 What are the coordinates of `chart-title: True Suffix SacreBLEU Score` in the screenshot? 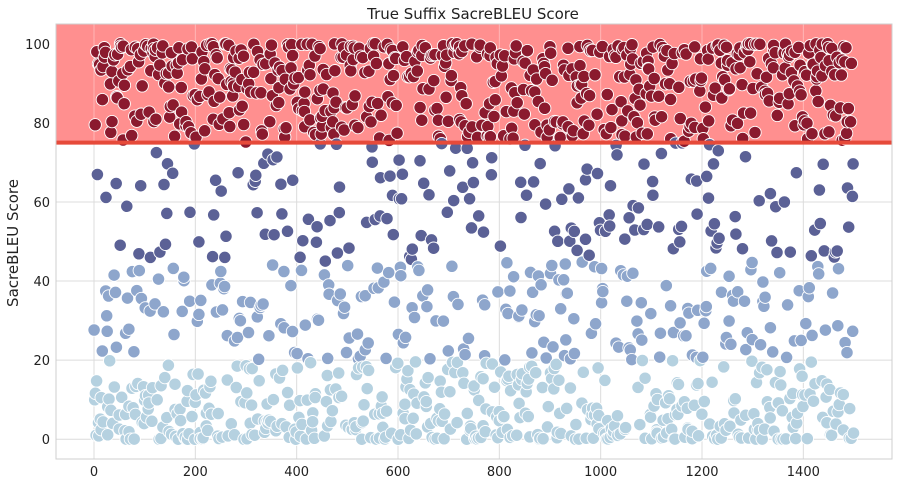 It's located at (472, 14).